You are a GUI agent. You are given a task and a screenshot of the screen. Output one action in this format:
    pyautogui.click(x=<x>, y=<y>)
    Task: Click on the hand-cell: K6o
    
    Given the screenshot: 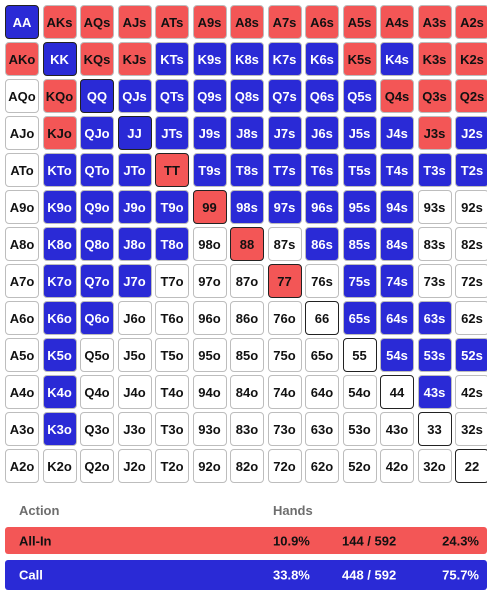 What is the action you would take?
    pyautogui.click(x=59, y=318)
    